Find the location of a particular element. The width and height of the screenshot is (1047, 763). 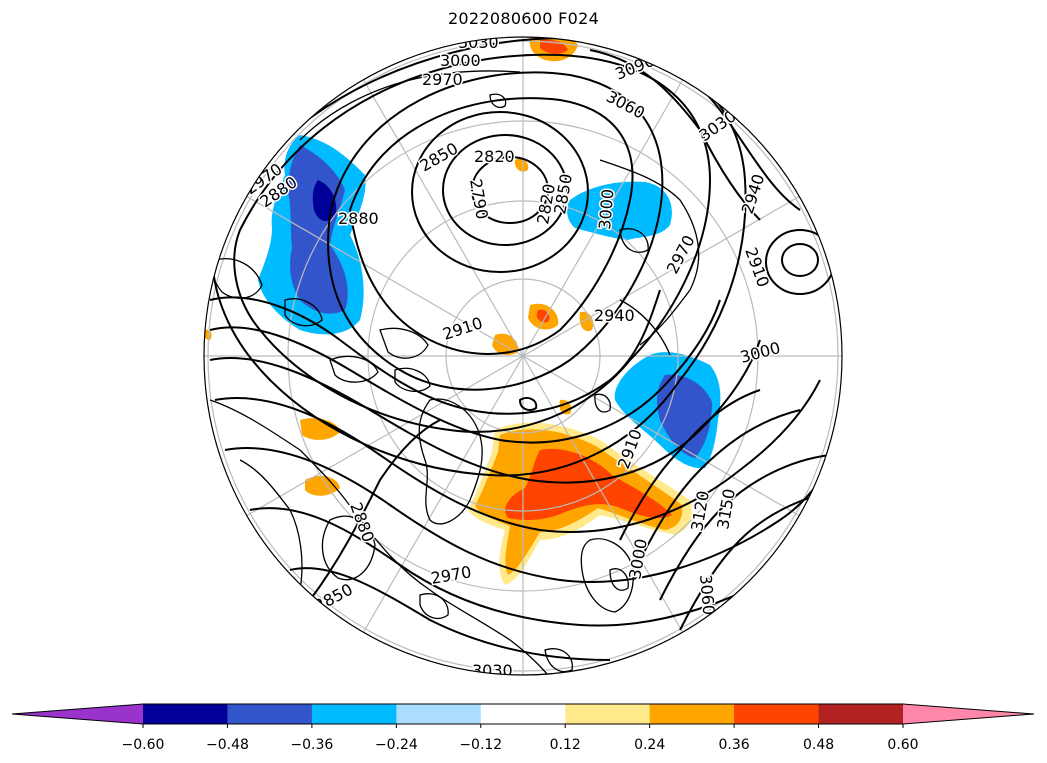

colorbar-tick-label: −0.36 is located at coordinates (311, 745).